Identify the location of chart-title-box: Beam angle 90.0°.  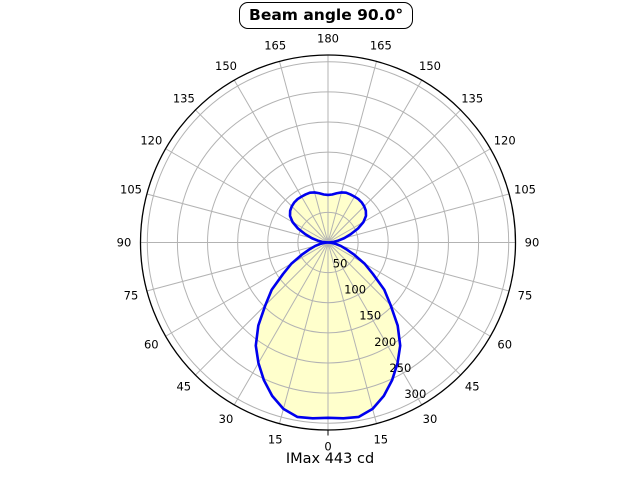
(326, 16).